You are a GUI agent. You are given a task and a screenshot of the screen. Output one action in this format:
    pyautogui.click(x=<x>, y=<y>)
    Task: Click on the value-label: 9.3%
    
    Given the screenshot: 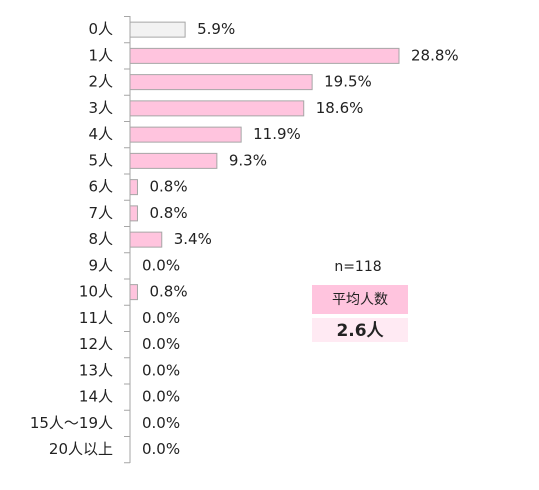 What is the action you would take?
    pyautogui.click(x=248, y=160)
    